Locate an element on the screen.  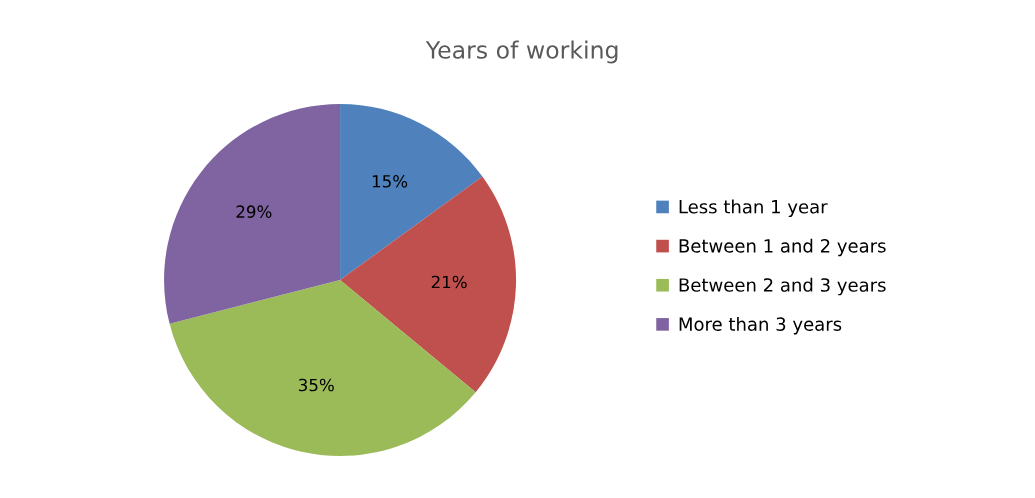
legend-label: More than 3 years is located at coordinates (760, 325).